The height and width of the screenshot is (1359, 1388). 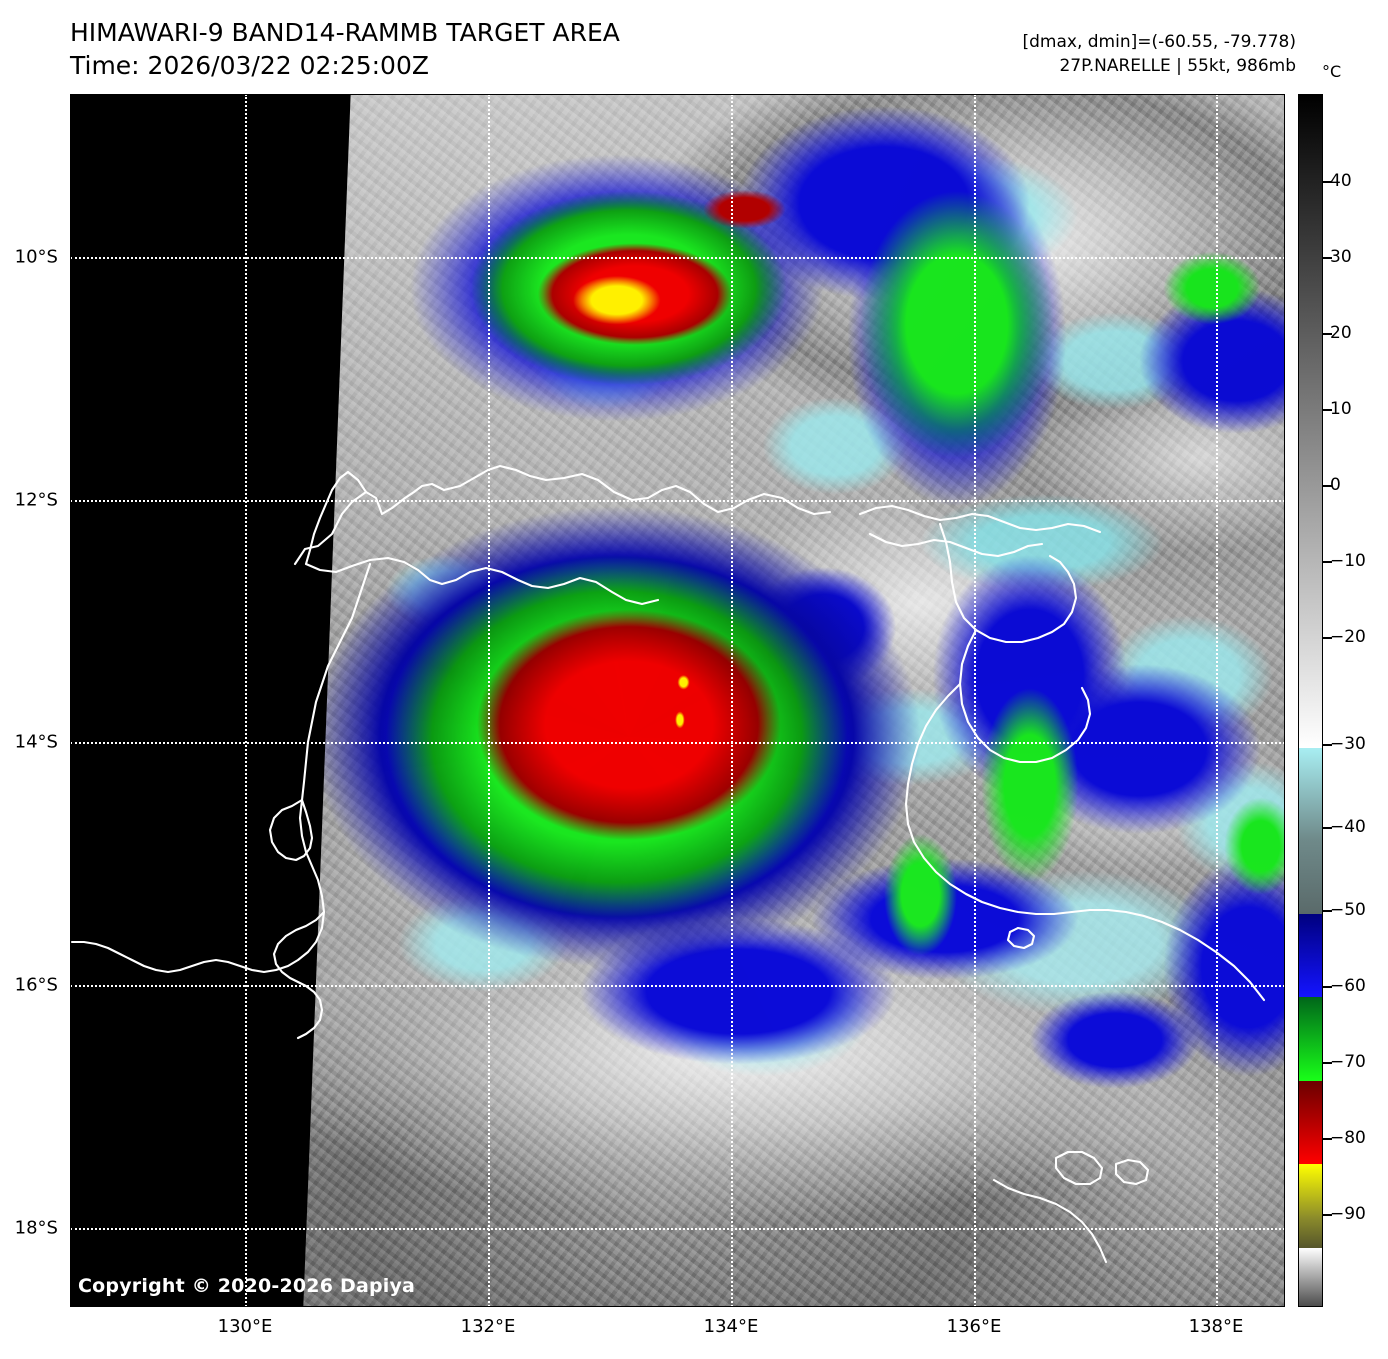 What do you see at coordinates (1341, 257) in the screenshot?
I see `colorbar-tick-label: 30` at bounding box center [1341, 257].